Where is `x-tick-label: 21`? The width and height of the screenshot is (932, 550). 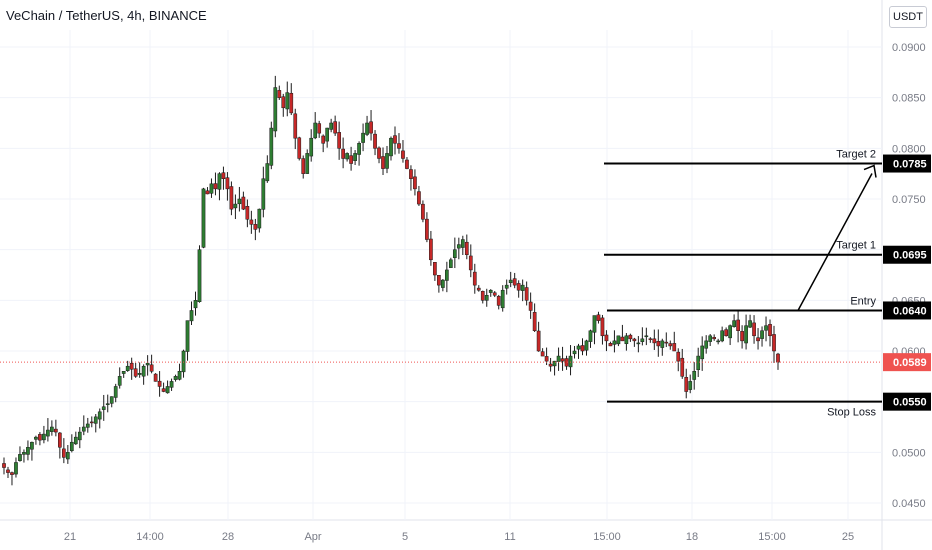
x-tick-label: 21 is located at coordinates (70, 537).